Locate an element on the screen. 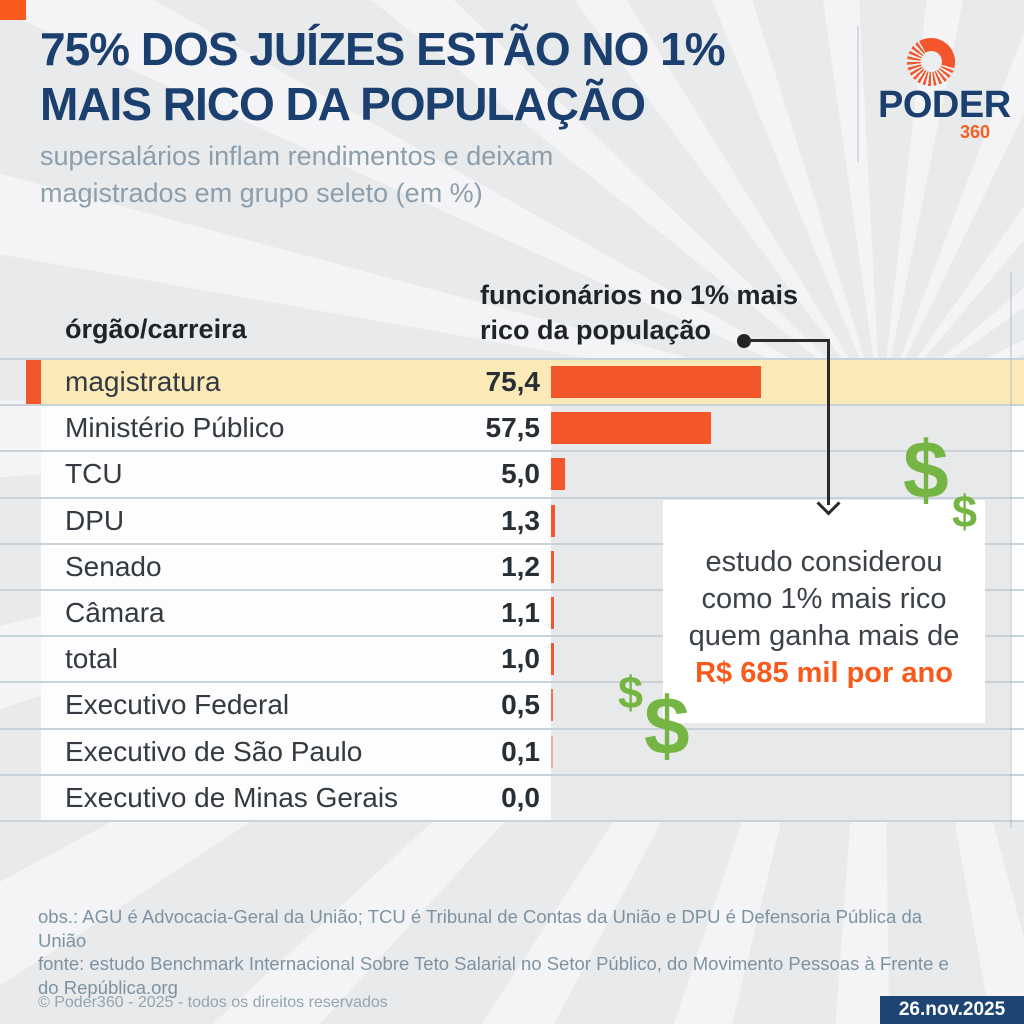 The height and width of the screenshot is (1024, 1024). row-value: 75,4 is located at coordinates (513, 381).